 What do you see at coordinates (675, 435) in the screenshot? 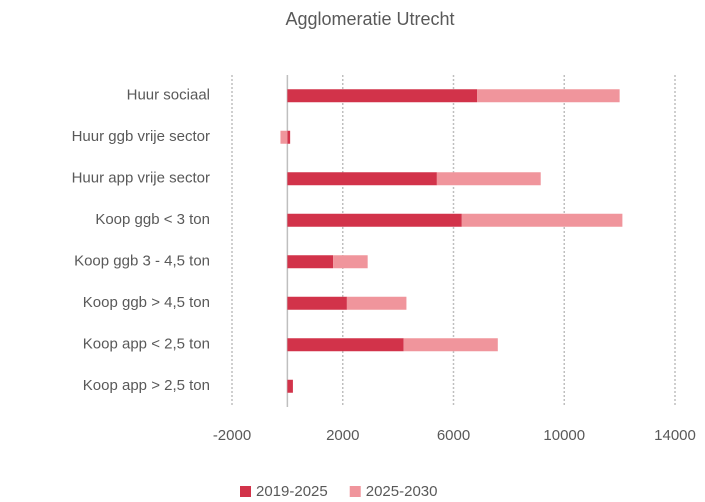
I see `x-tick-label: 14000` at bounding box center [675, 435].